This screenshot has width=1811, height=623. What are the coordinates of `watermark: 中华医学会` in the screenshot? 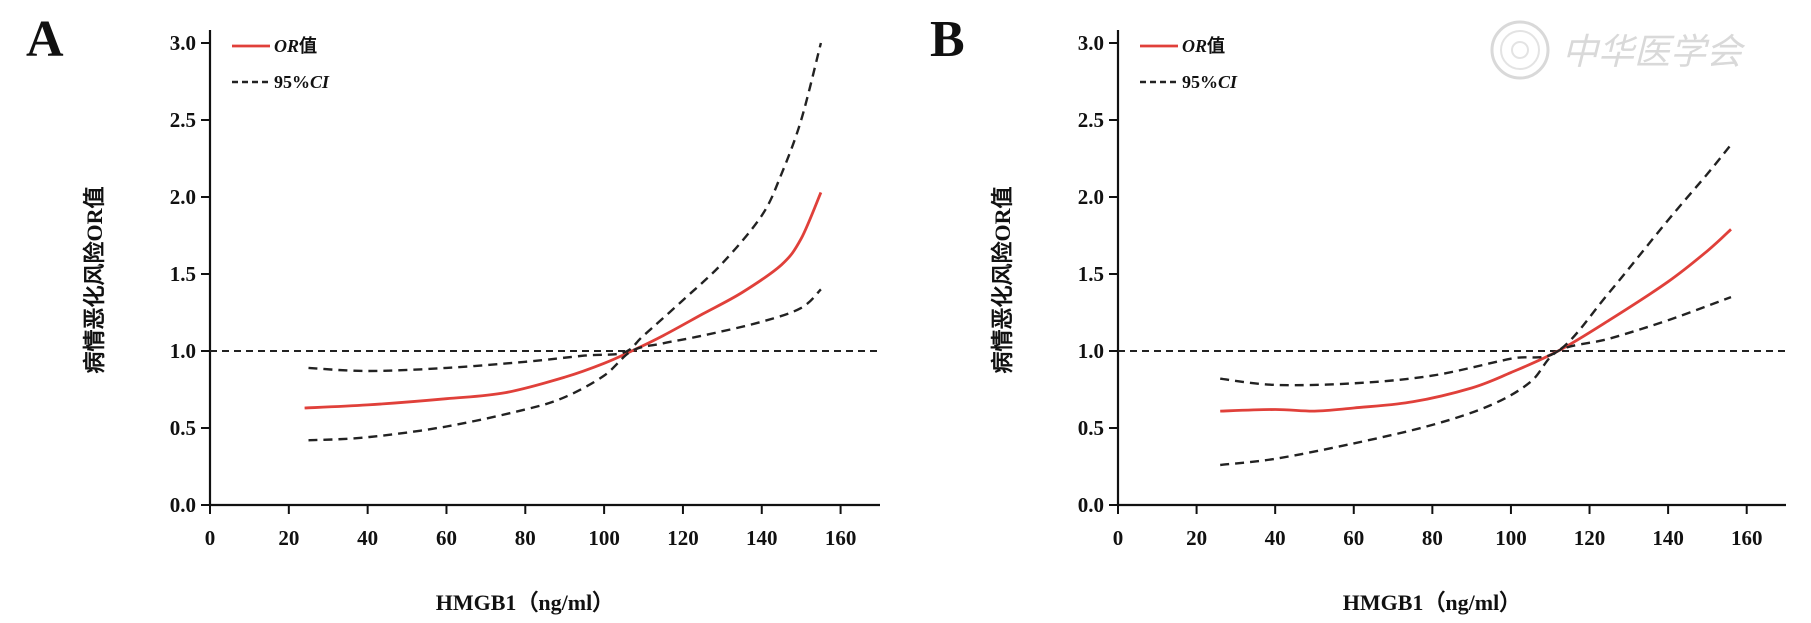 It's located at (1618, 50).